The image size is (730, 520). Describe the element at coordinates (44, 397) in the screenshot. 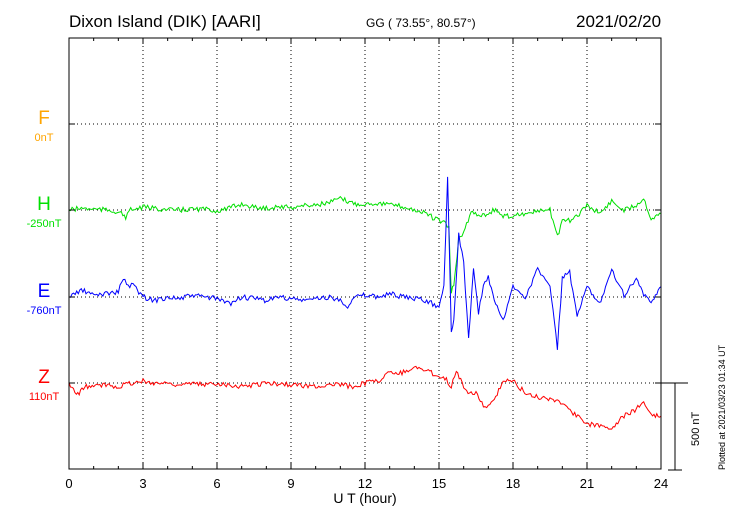

I see `baseline-label-z: 110nT` at that location.